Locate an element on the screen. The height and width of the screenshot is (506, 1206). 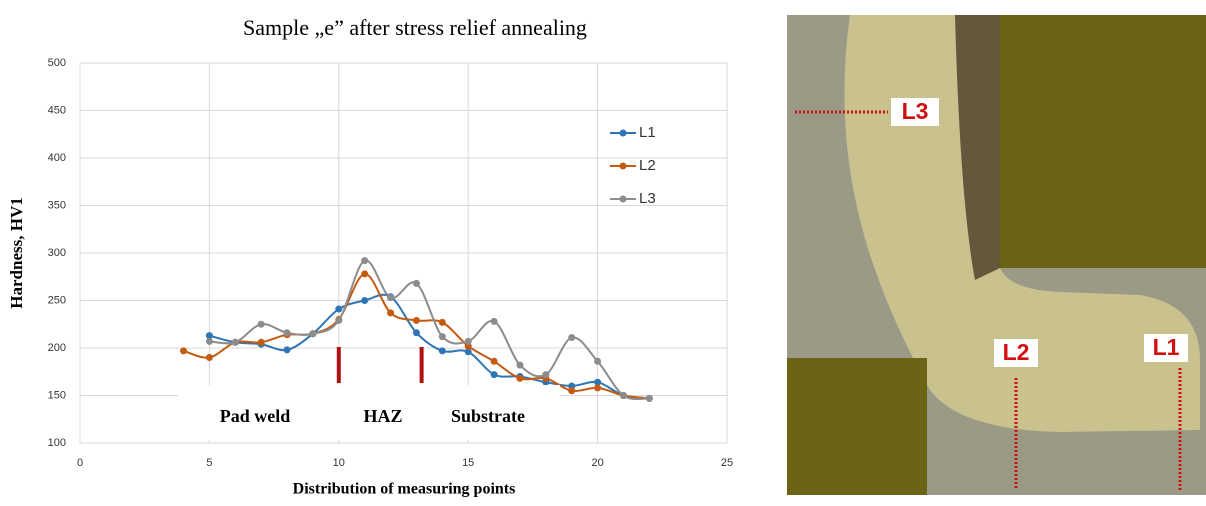
legend-label: L1 is located at coordinates (647, 132).